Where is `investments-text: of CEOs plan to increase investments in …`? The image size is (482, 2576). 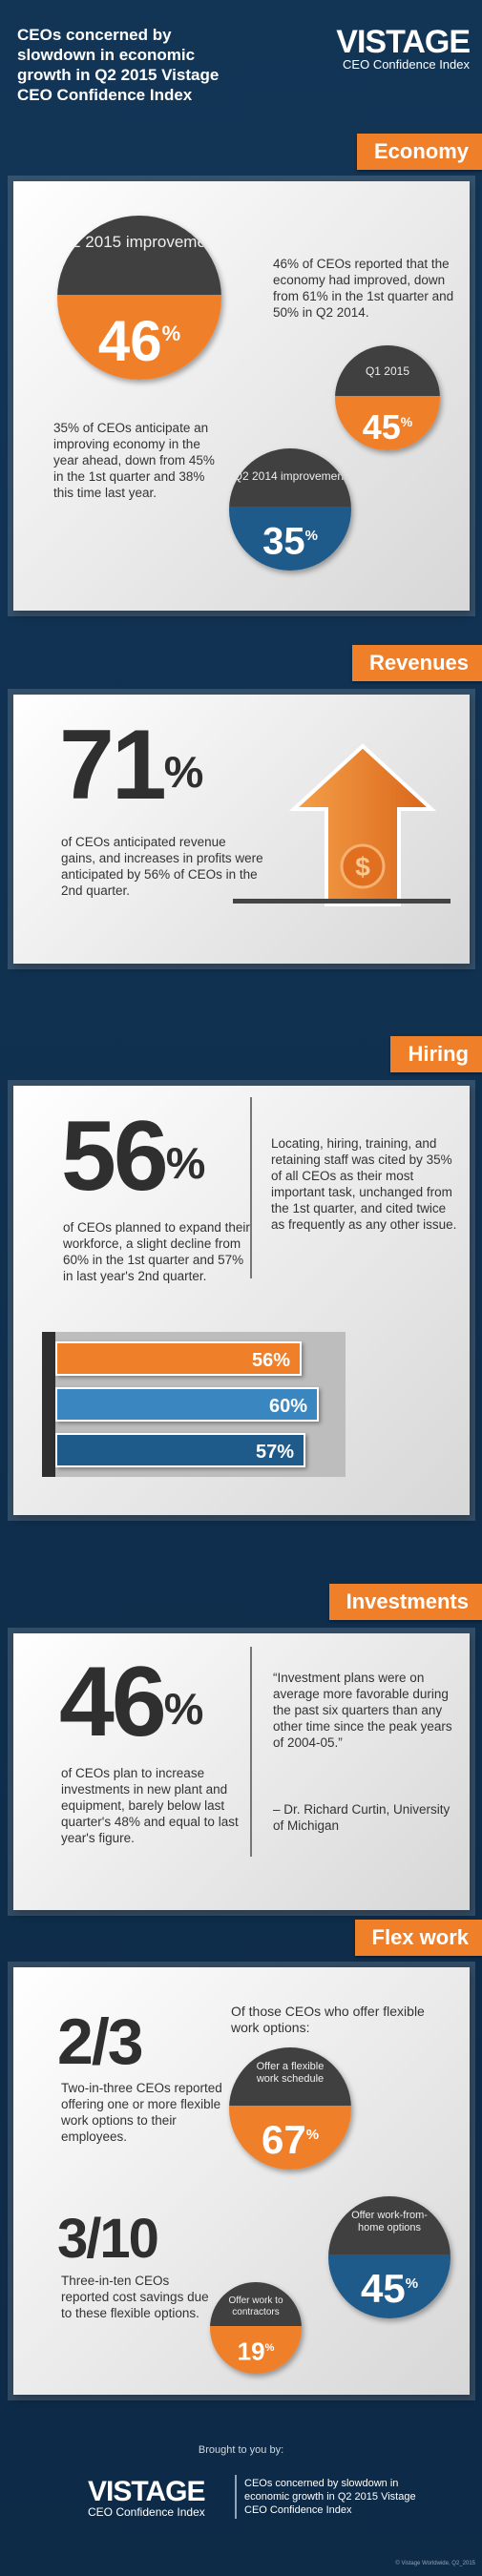
investments-text: of CEOs plan to increase investments in … is located at coordinates (150, 1805).